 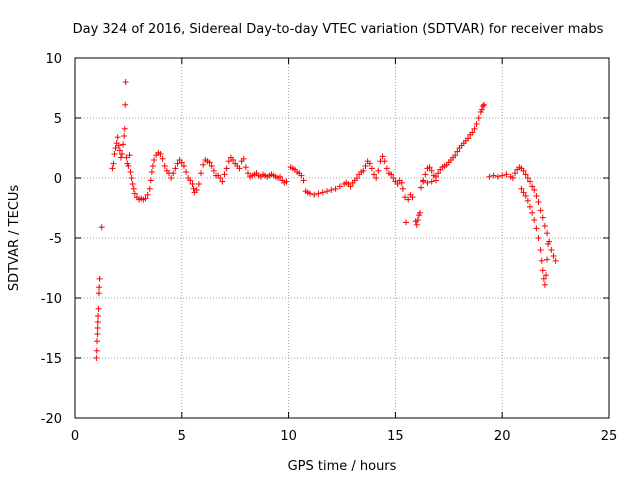 What do you see at coordinates (58, 179) in the screenshot?
I see `y-tick-label: 0` at bounding box center [58, 179].